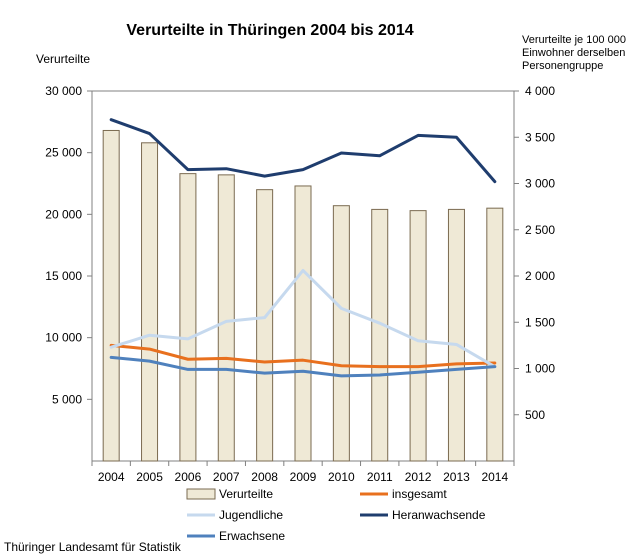  Describe the element at coordinates (494, 477) in the screenshot. I see `x-tick-label: 2014` at that location.